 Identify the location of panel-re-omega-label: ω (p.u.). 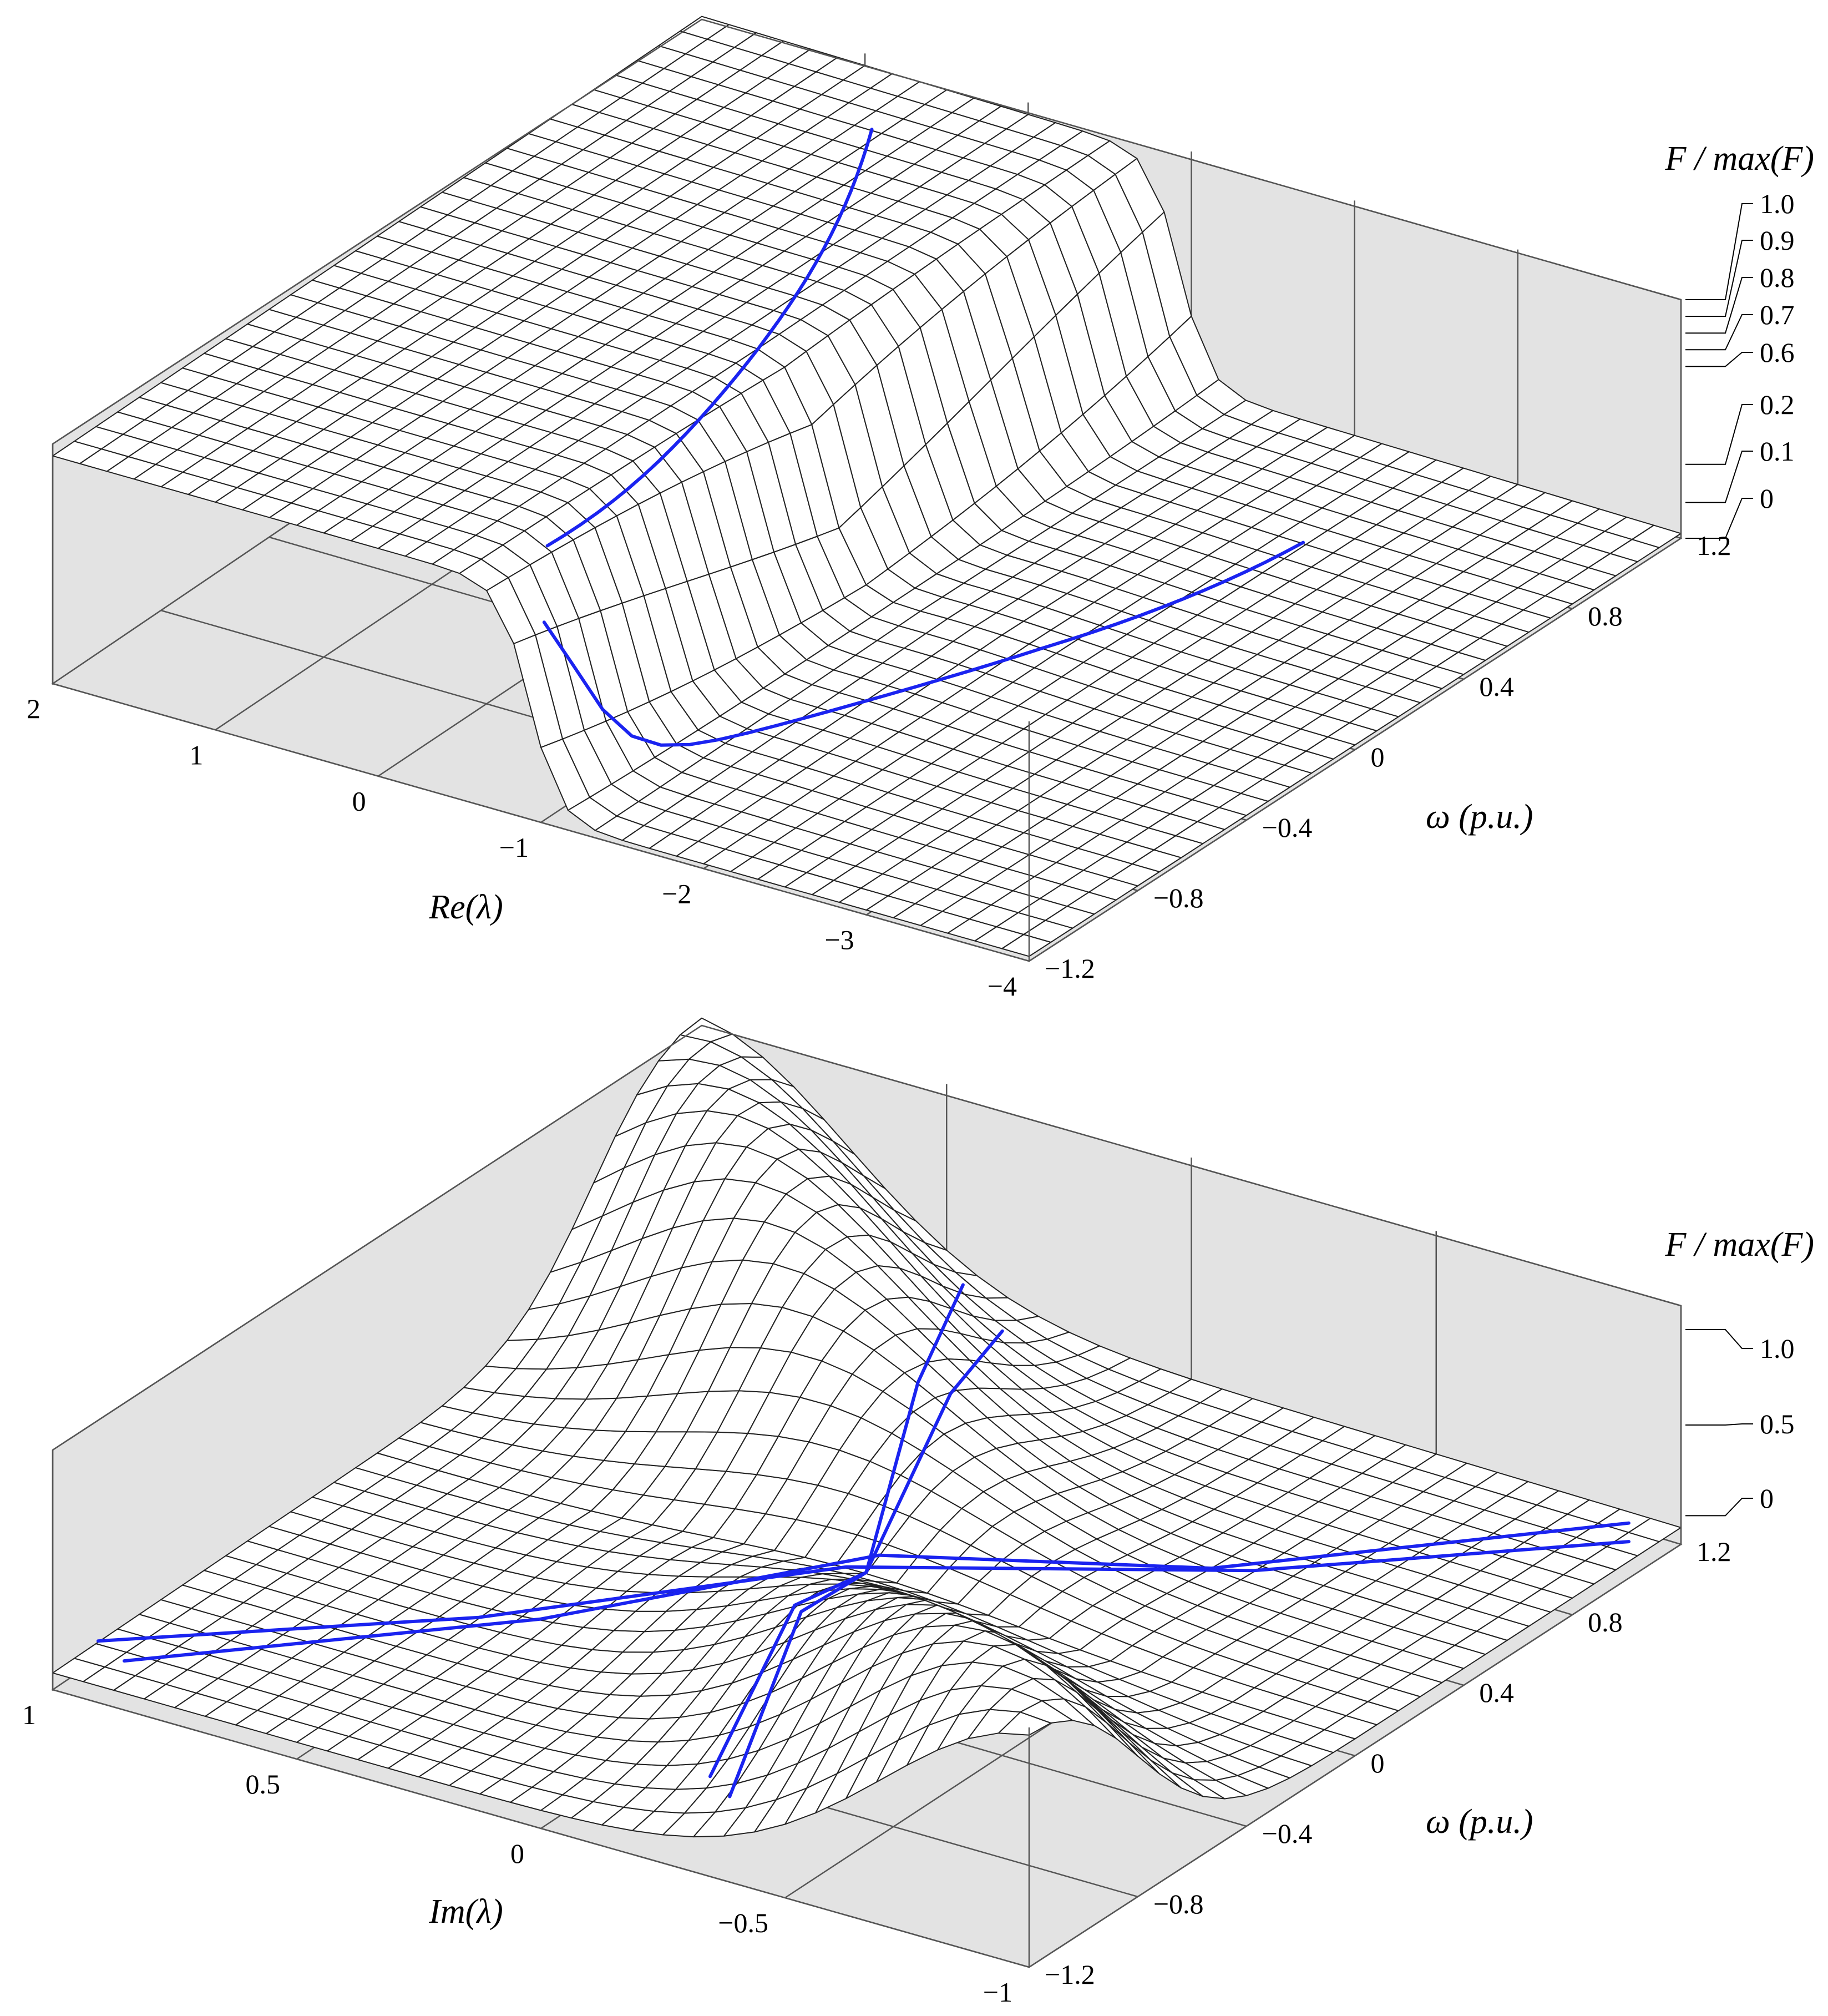
(1479, 817).